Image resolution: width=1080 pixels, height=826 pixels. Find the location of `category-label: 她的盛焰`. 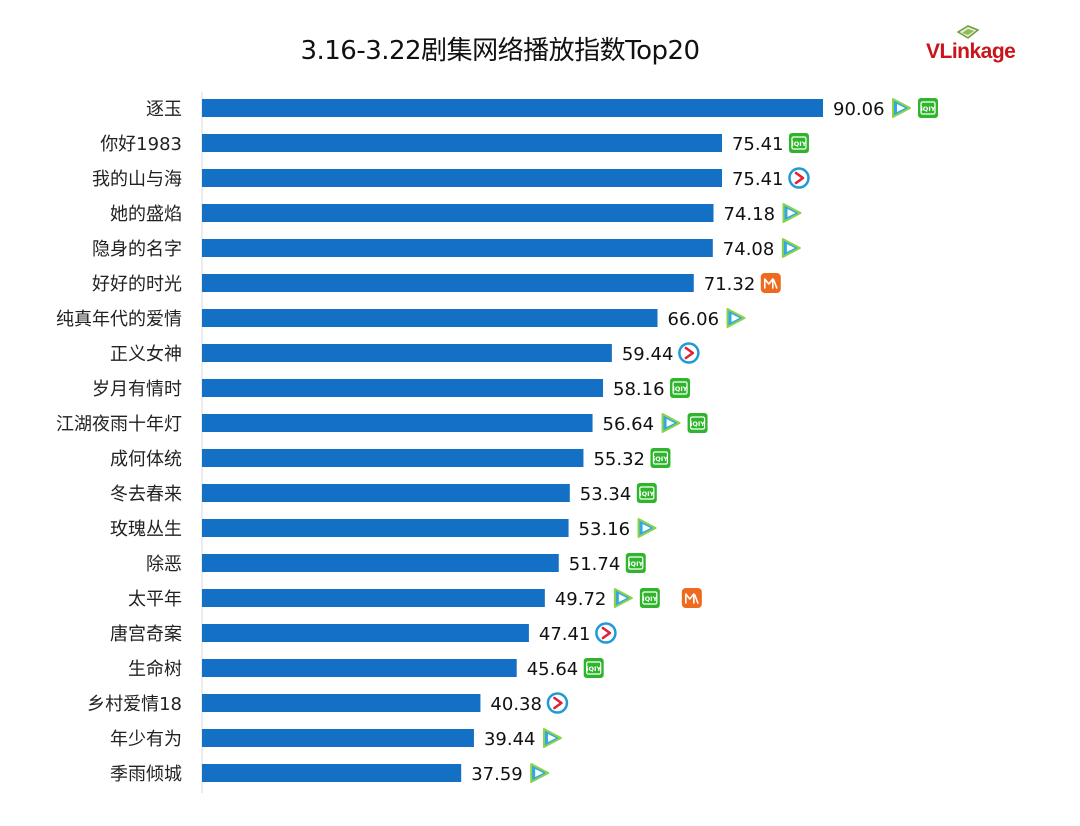

category-label: 她的盛焰 is located at coordinates (146, 214).